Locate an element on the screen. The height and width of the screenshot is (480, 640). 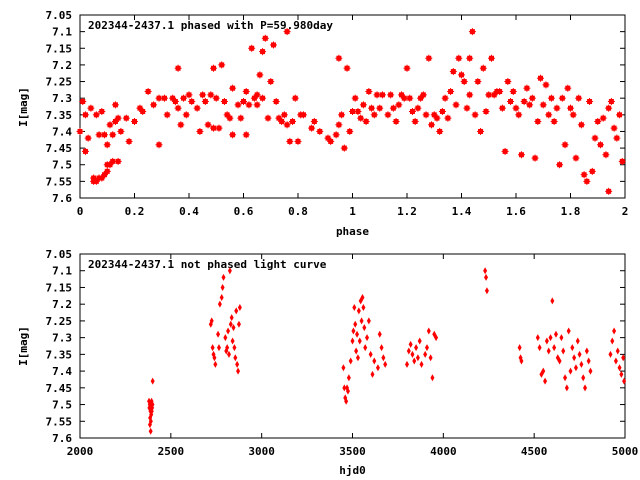
y-tick-label: 7.15 is located at coordinates (59, 48).